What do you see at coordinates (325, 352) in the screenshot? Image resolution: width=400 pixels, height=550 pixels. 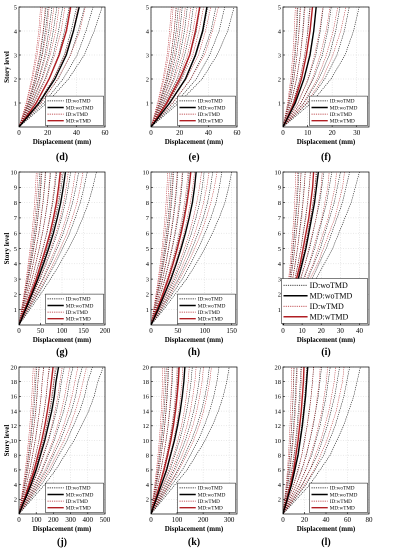 I see `panel-label: (i)` at bounding box center [325, 352].